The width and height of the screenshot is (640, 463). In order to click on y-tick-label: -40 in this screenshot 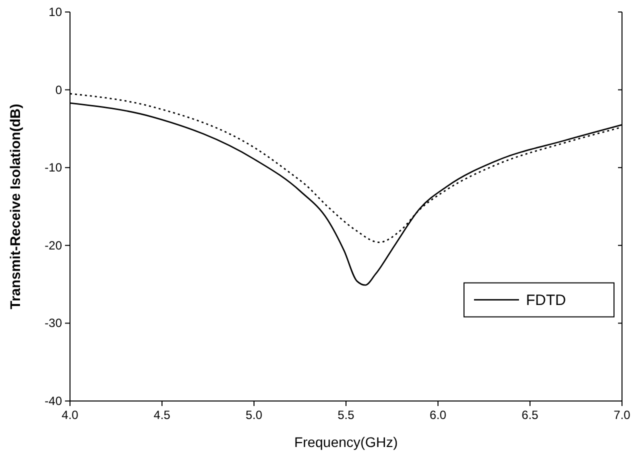, I will do `click(53, 401)`.